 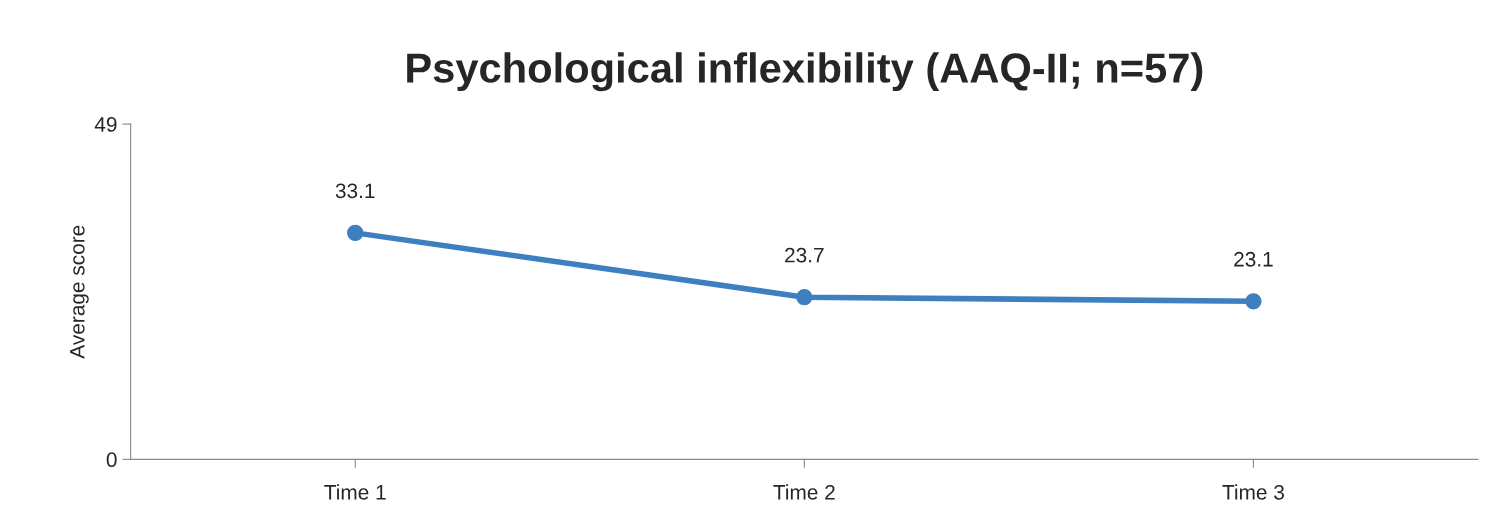 What do you see at coordinates (79, 292) in the screenshot?
I see `y-axis-title: Average score` at bounding box center [79, 292].